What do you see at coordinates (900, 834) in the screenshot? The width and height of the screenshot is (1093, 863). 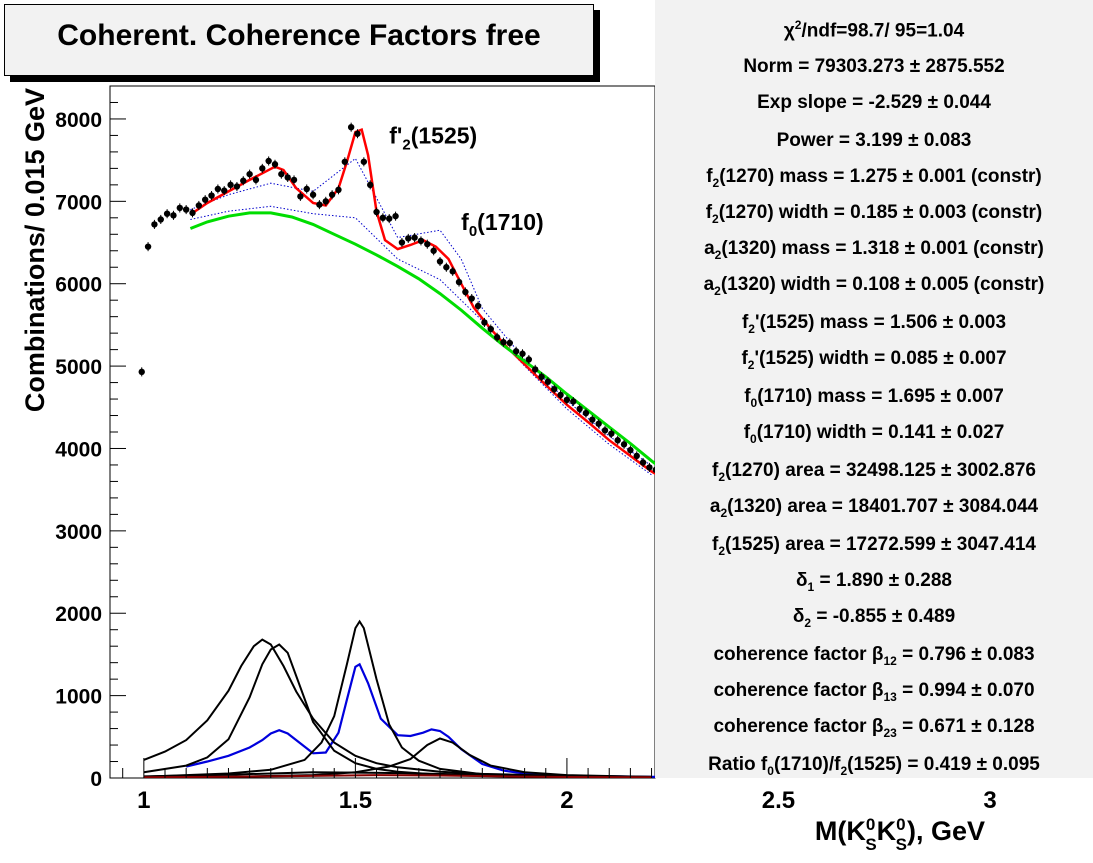 I see `x-axis-title: M(K0 SK0 S), GeV` at bounding box center [900, 834].